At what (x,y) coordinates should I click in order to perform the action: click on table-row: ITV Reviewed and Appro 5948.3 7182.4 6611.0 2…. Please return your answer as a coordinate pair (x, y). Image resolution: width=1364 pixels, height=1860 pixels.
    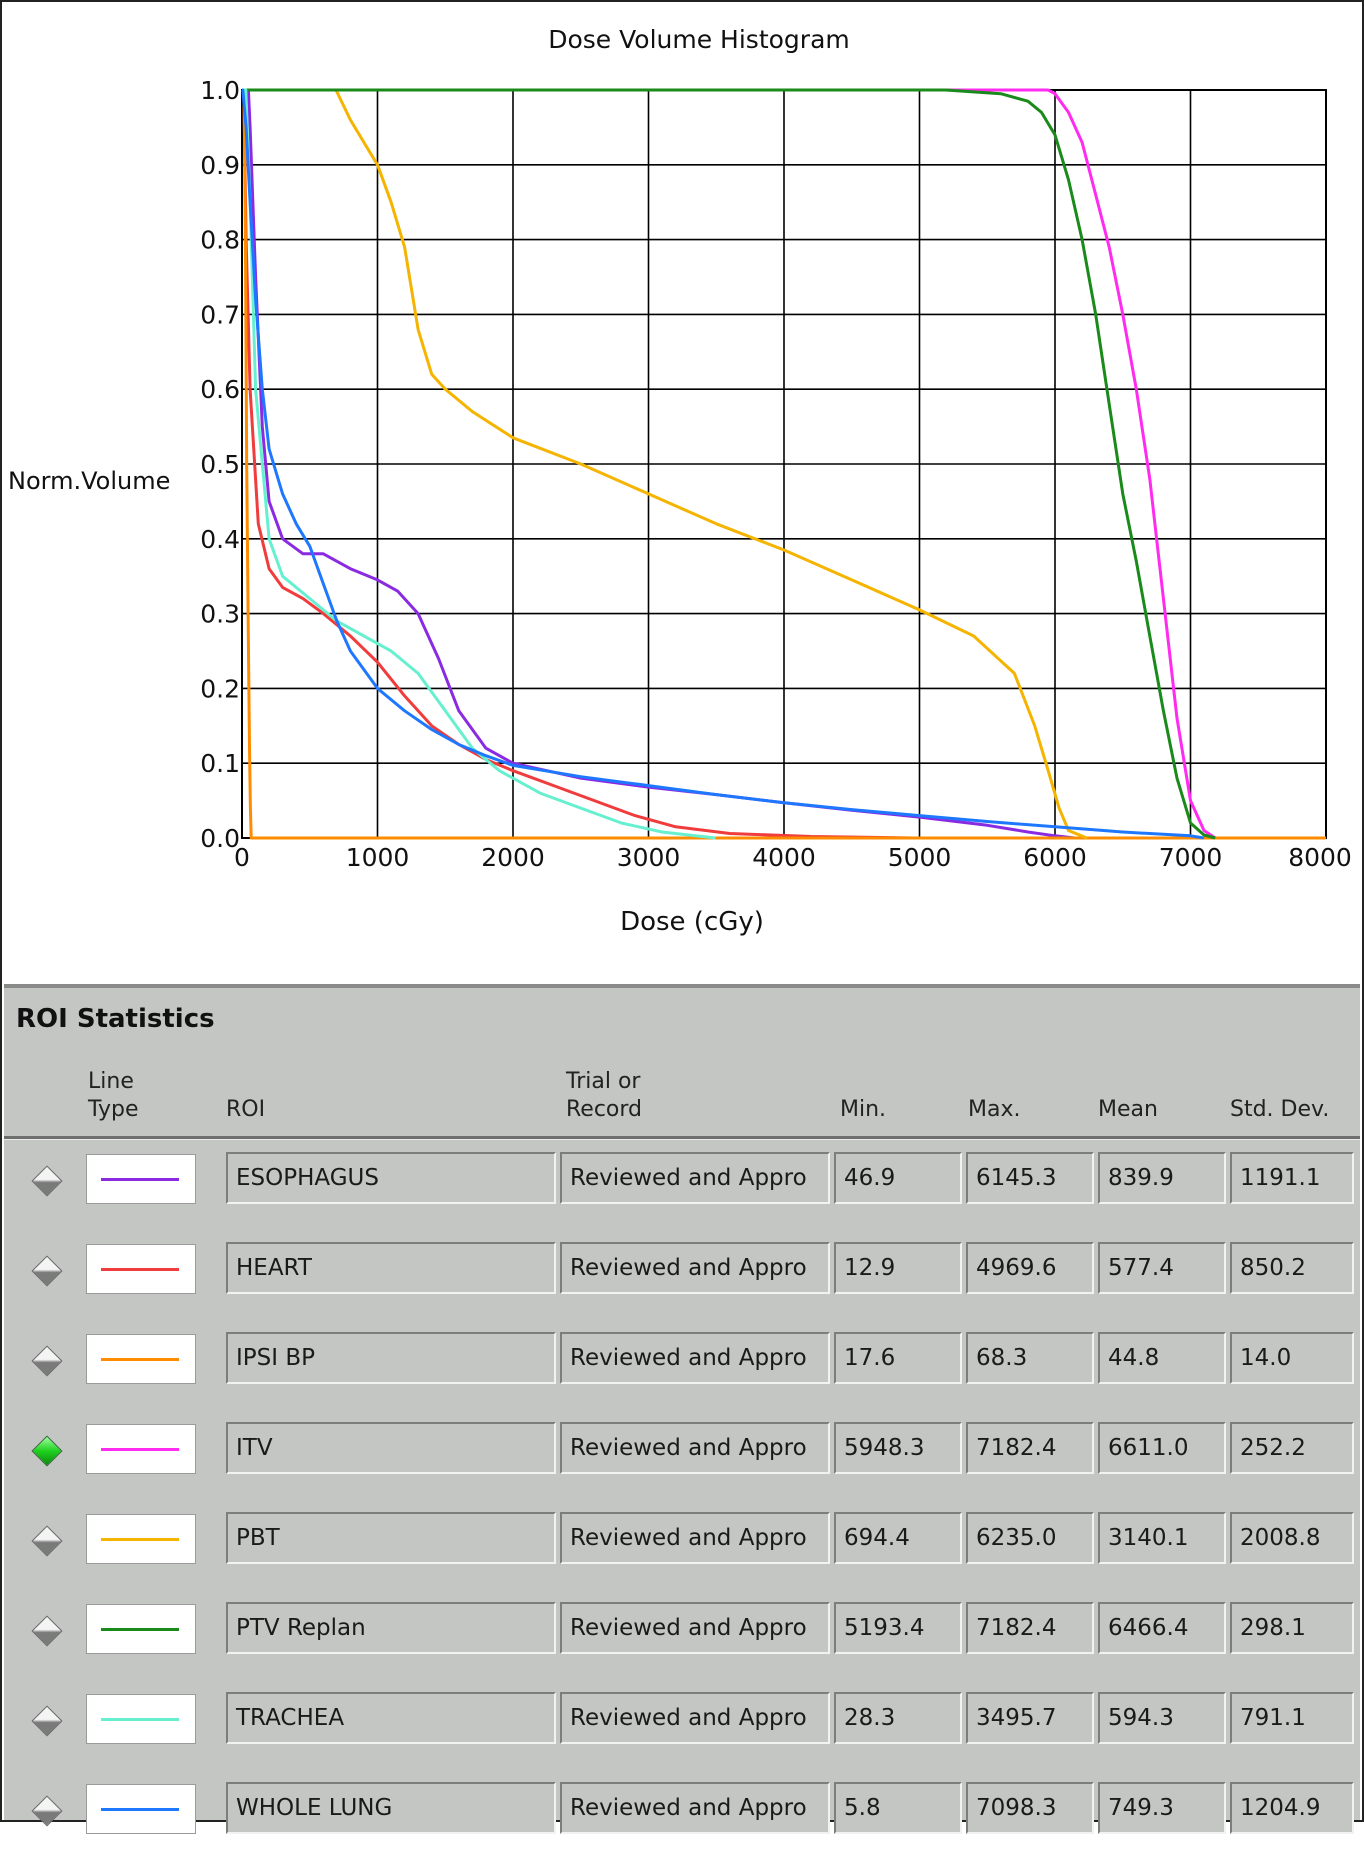
    Looking at the image, I should click on (682, 1455).